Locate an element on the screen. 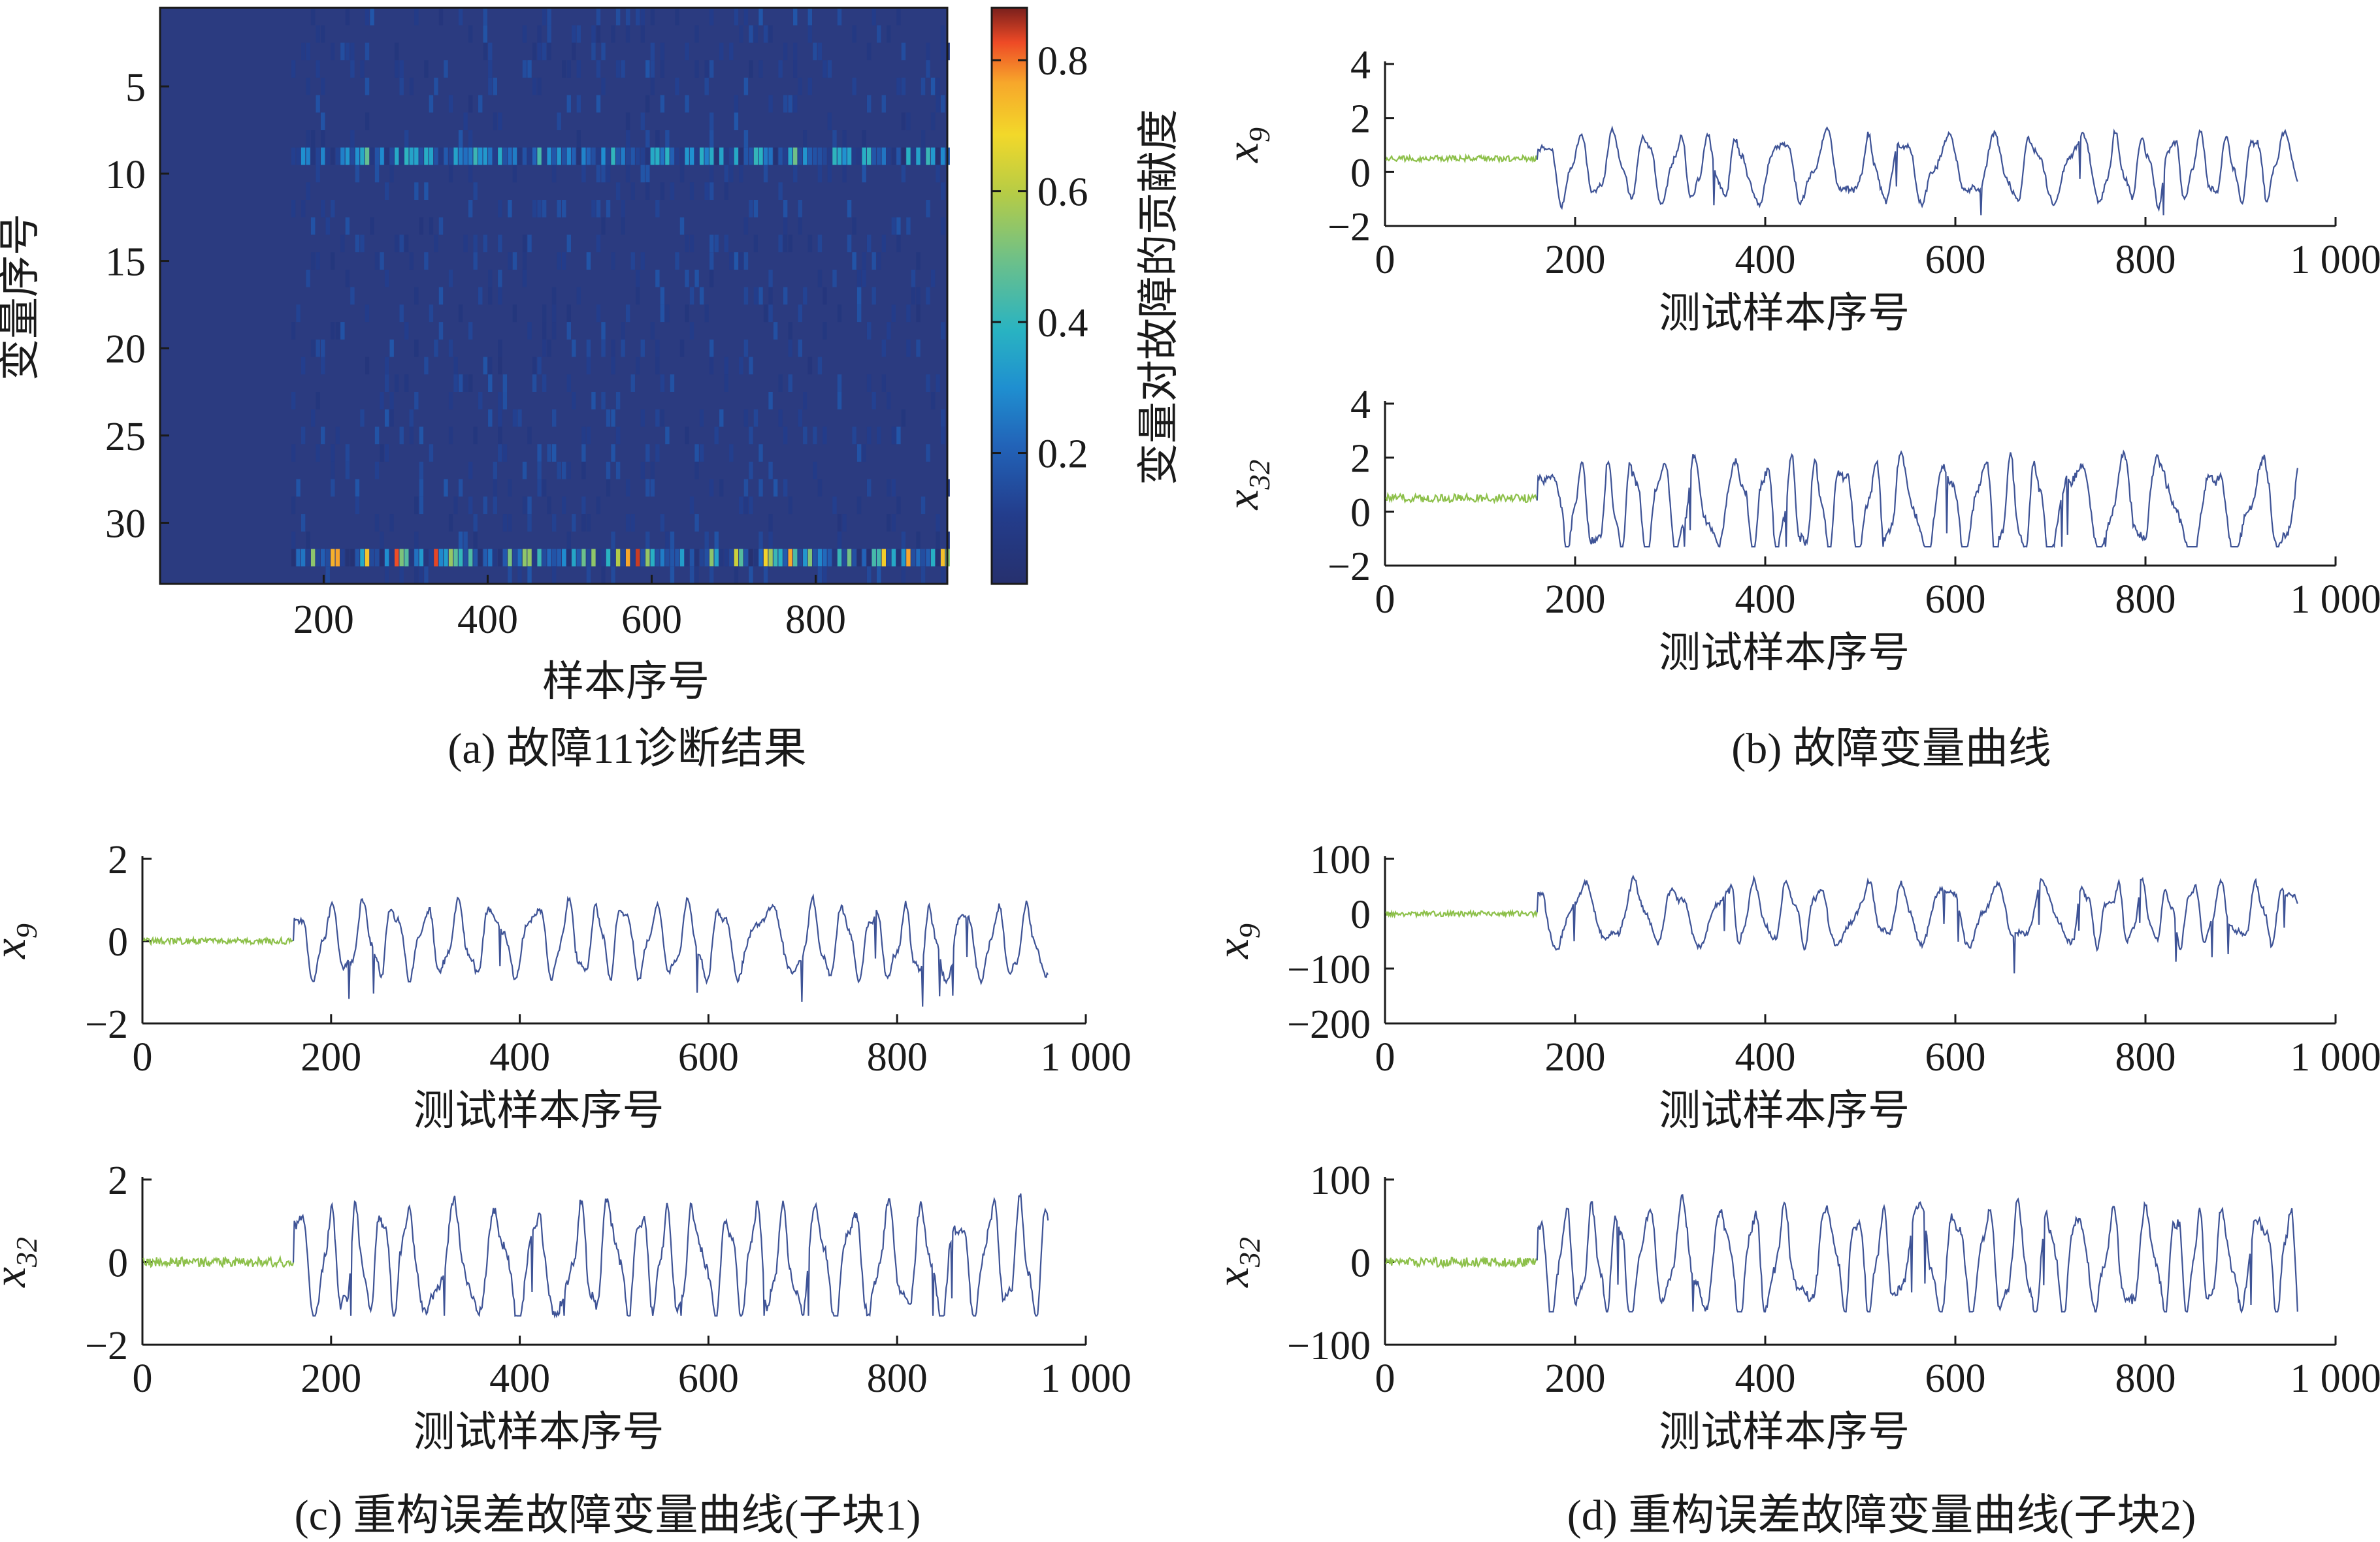 Image resolution: width=2380 pixels, height=1542 pixels. y-tick-label: 2 is located at coordinates (1360, 119).